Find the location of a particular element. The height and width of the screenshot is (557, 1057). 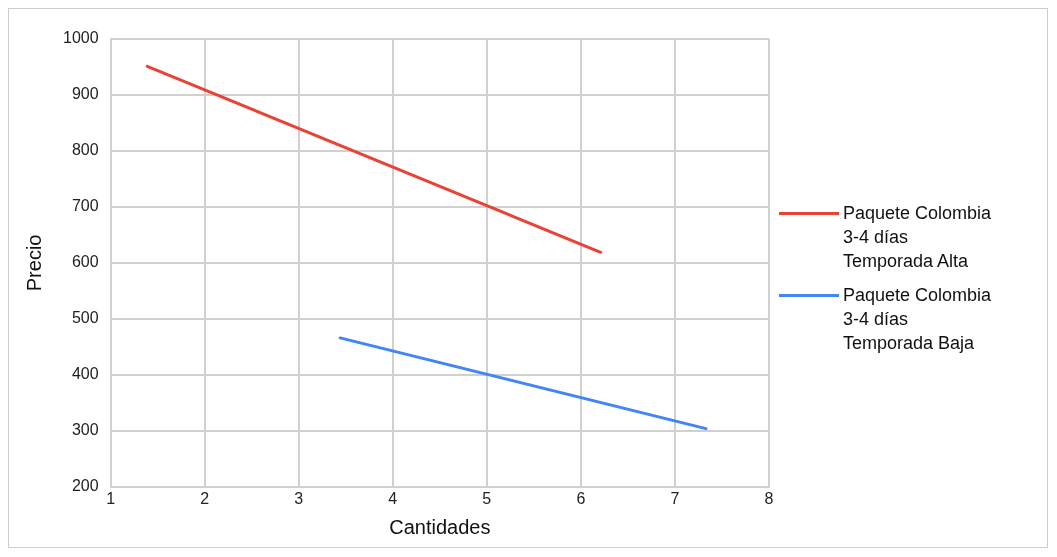

y-tick-label: 400 is located at coordinates (85, 374).